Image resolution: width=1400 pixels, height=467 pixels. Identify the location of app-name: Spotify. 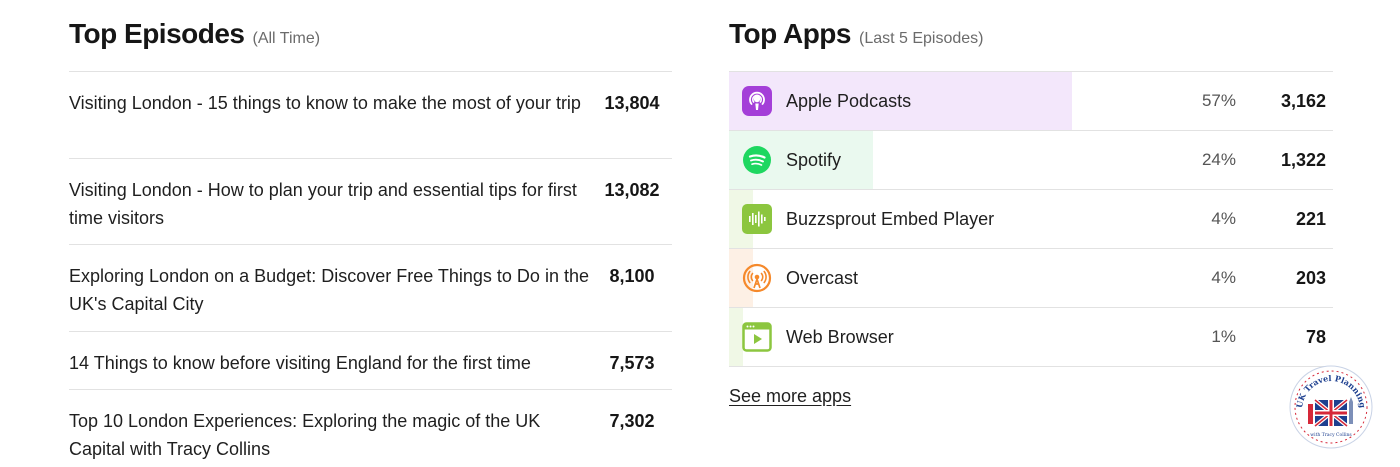
(814, 159).